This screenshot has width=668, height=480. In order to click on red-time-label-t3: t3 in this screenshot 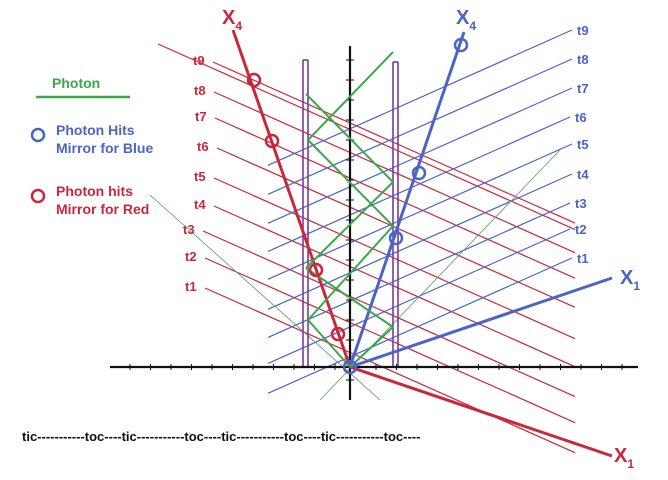, I will do `click(189, 229)`.